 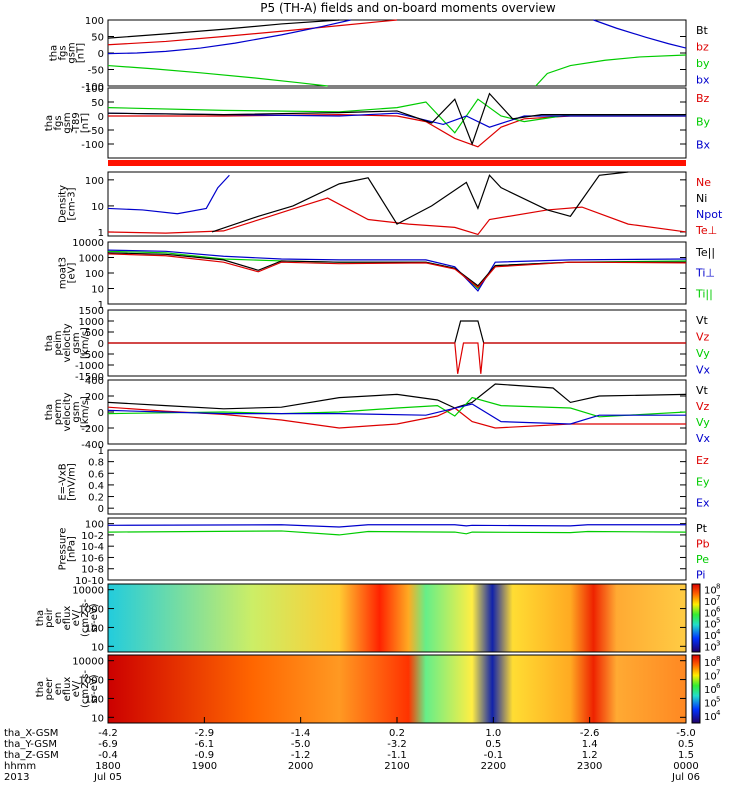 I want to click on y-tick-label: 0.8, so click(x=96, y=463).